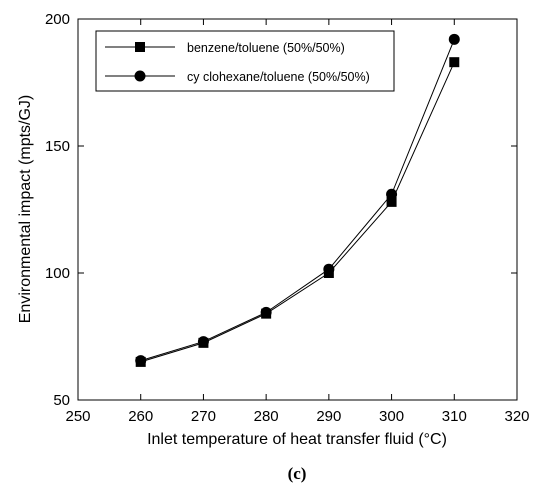 The image size is (550, 496). What do you see at coordinates (278, 77) in the screenshot?
I see `legend-label-cyclohexane-toluene: cy clohexane/toluene (50%/50%)` at bounding box center [278, 77].